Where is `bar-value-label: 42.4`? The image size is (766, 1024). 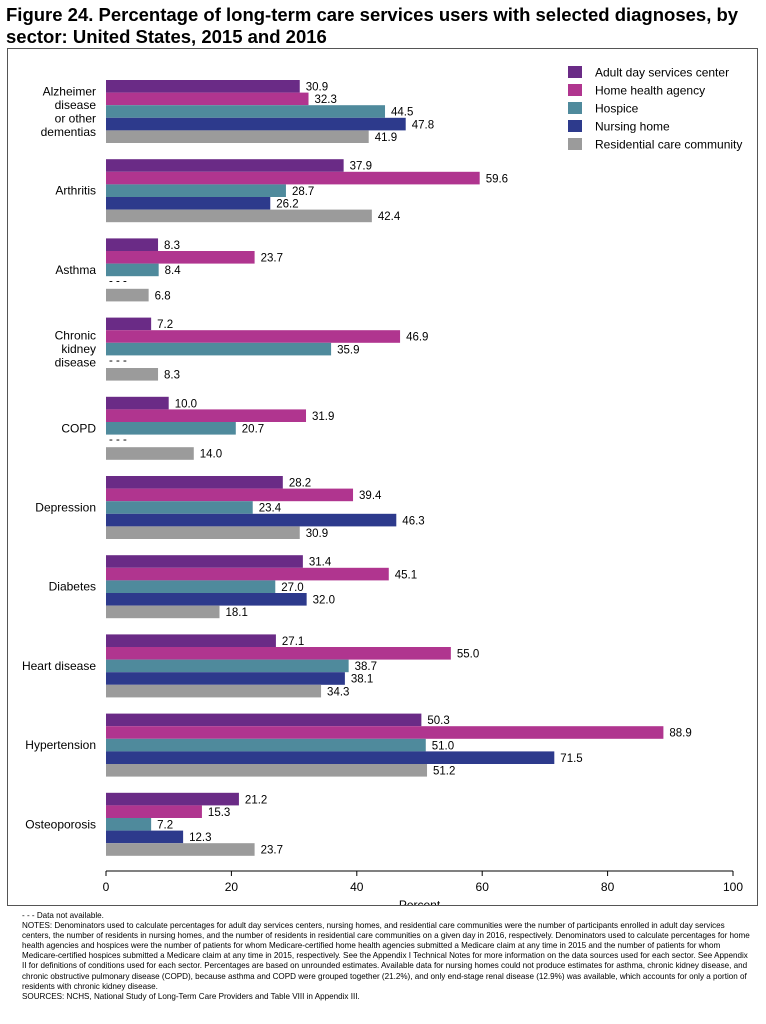
bar-value-label: 42.4 is located at coordinates (389, 217).